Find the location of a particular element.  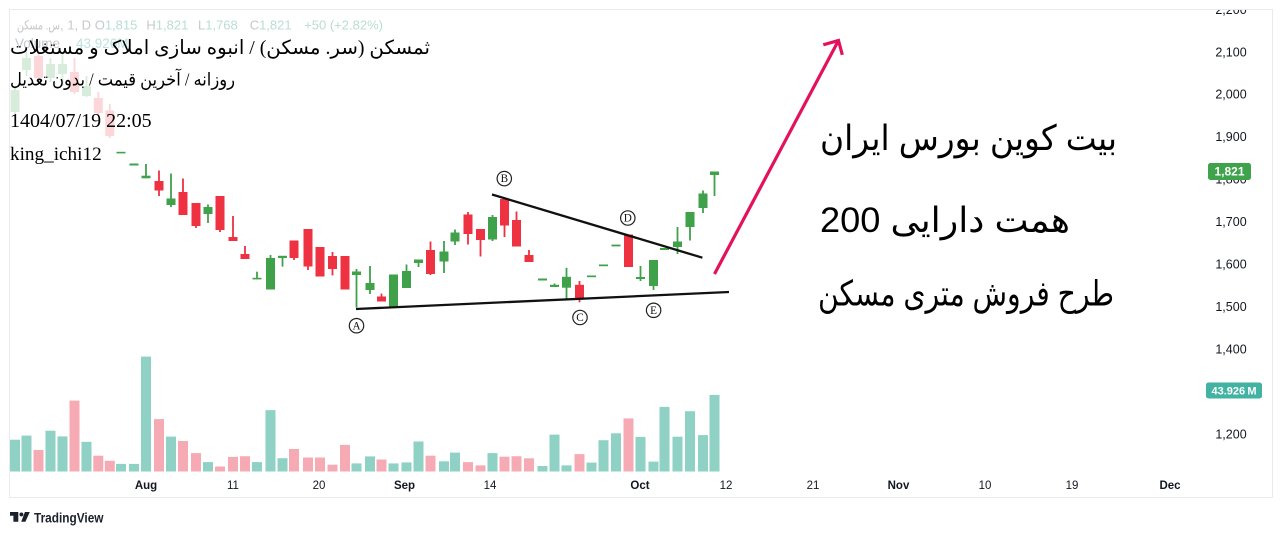

svg-text: 11 is located at coordinates (233, 486).